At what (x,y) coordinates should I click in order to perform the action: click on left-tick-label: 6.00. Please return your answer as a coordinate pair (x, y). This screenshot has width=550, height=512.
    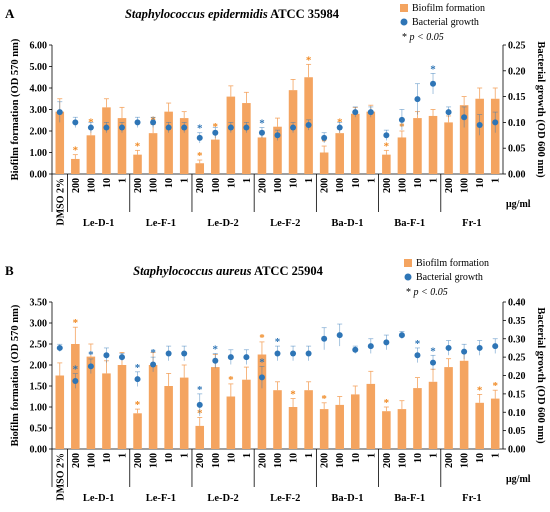
    Looking at the image, I should click on (39, 46).